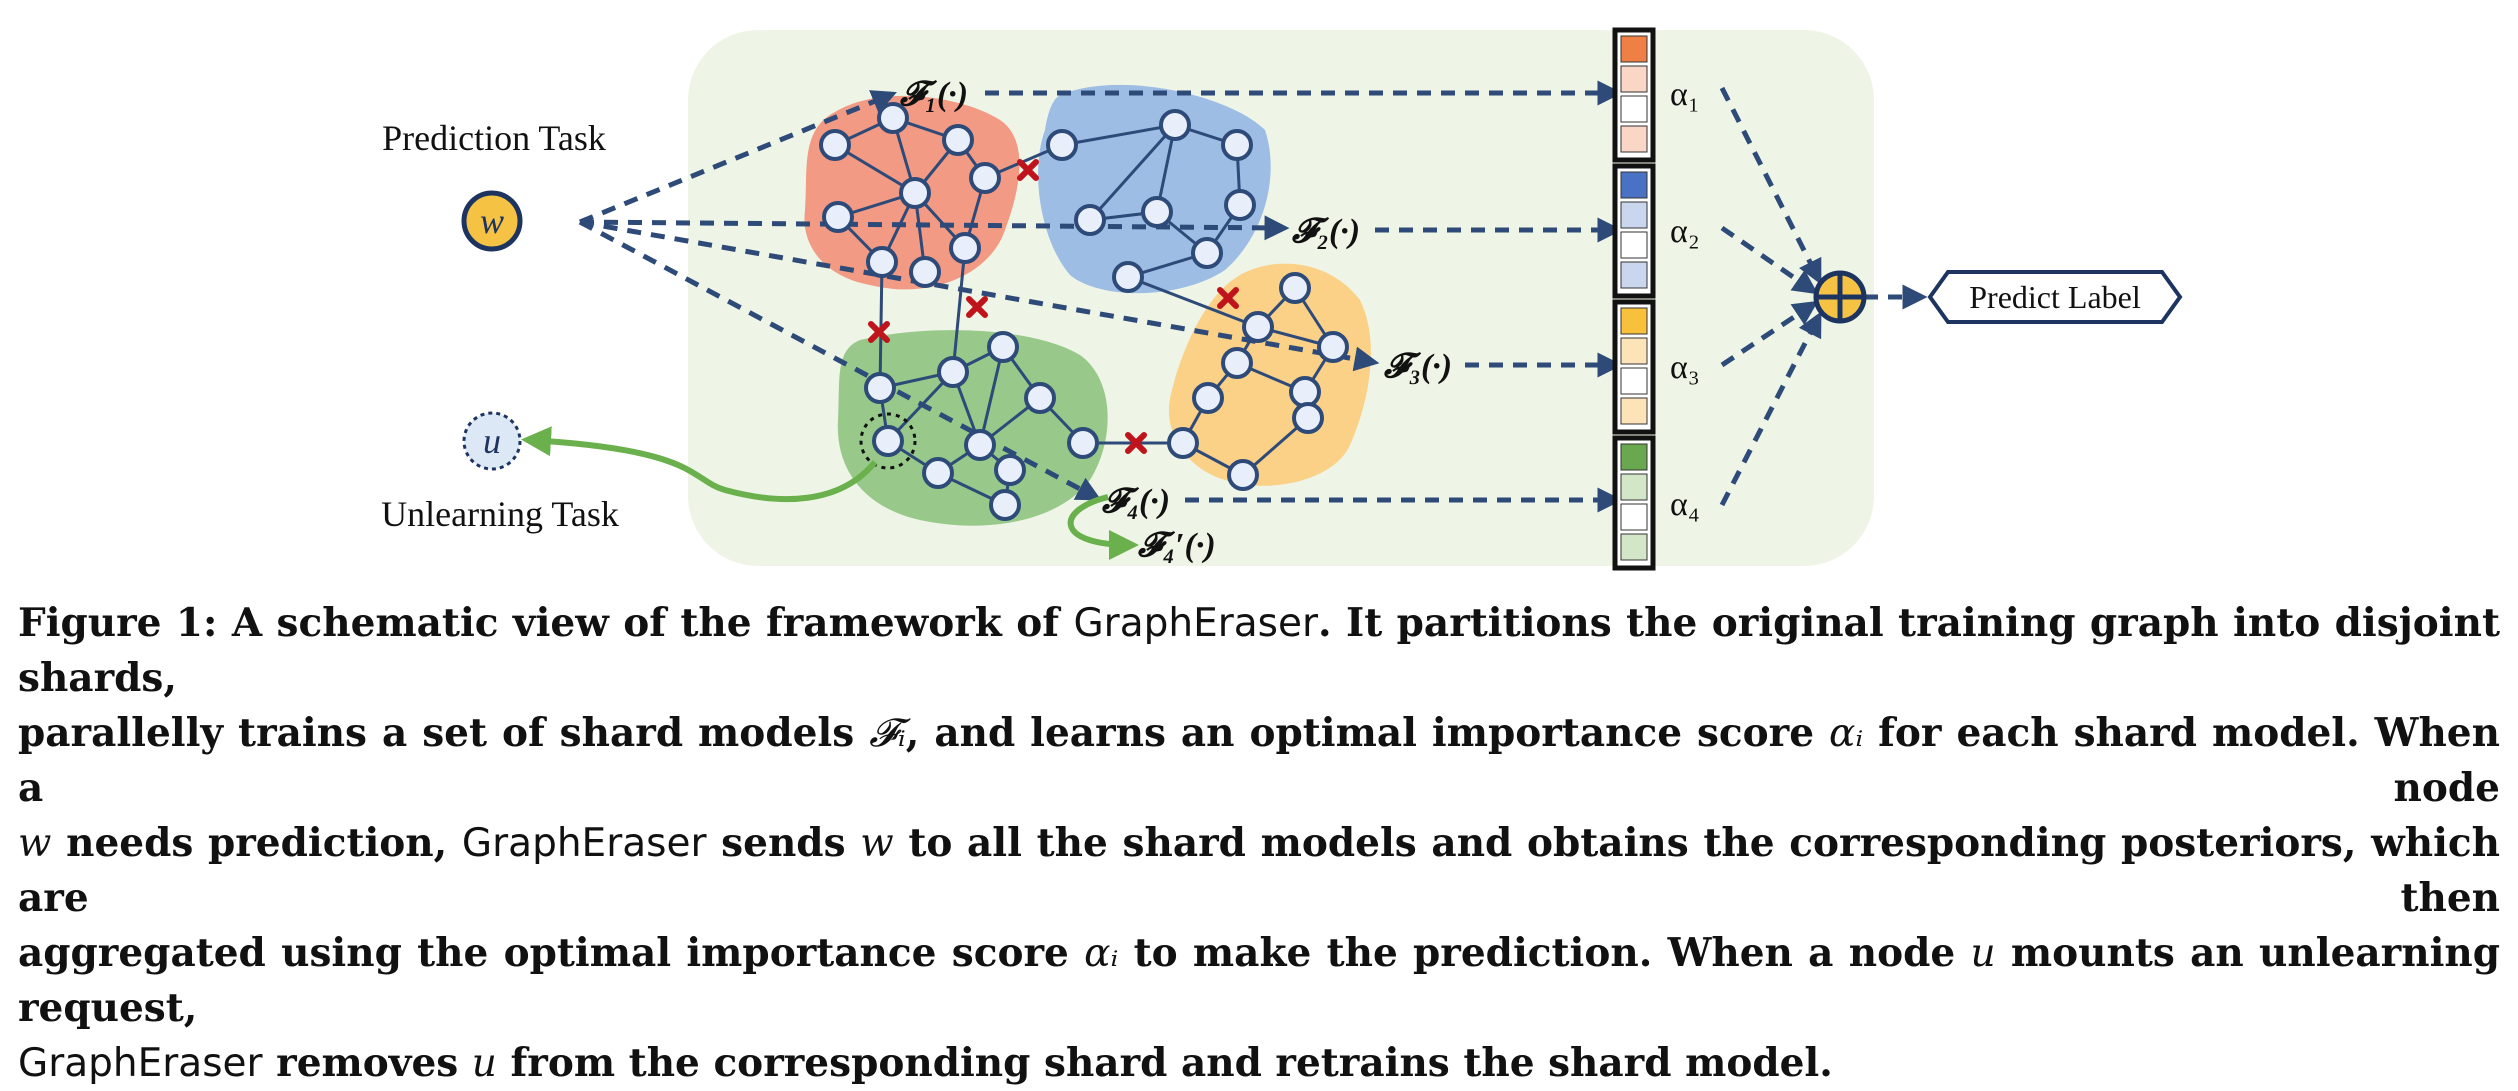  I want to click on alpha-2-label: α₂, so click(1685, 231).